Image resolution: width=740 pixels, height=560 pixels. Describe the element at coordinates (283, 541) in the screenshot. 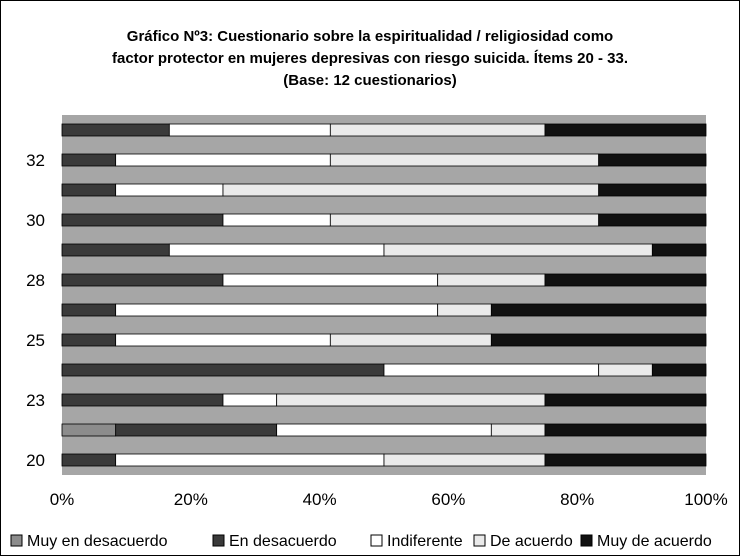

I see `legend-label: En desacuerdo` at that location.